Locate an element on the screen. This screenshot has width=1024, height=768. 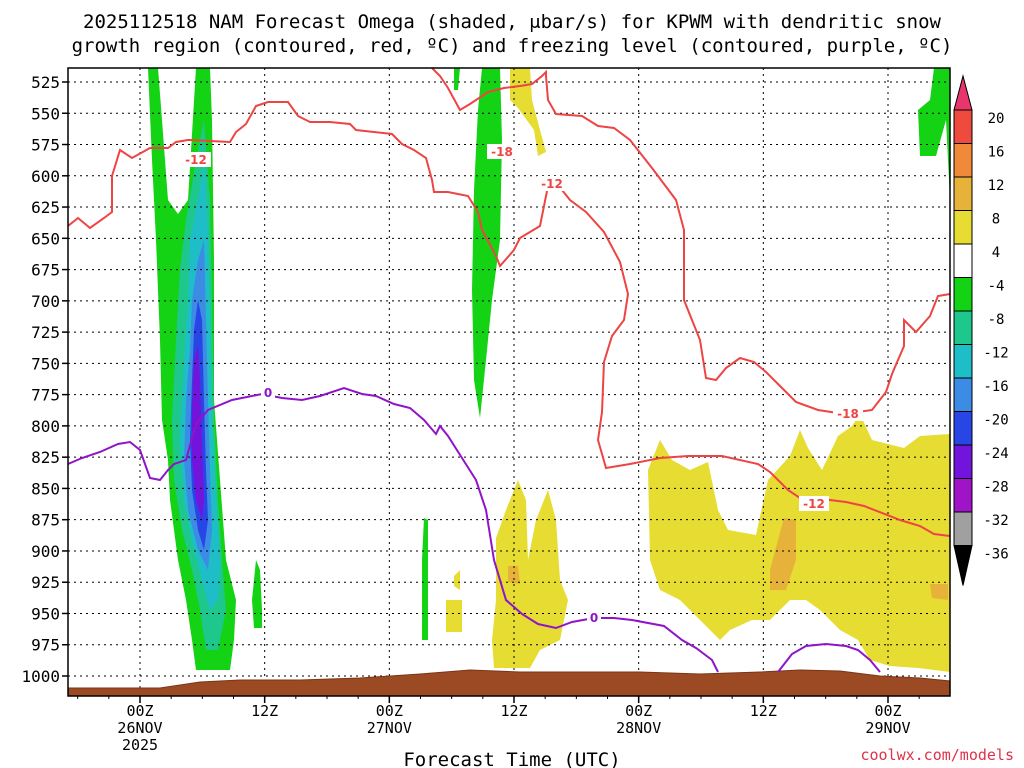
y-tick-label: 550 is located at coordinates (45, 113).